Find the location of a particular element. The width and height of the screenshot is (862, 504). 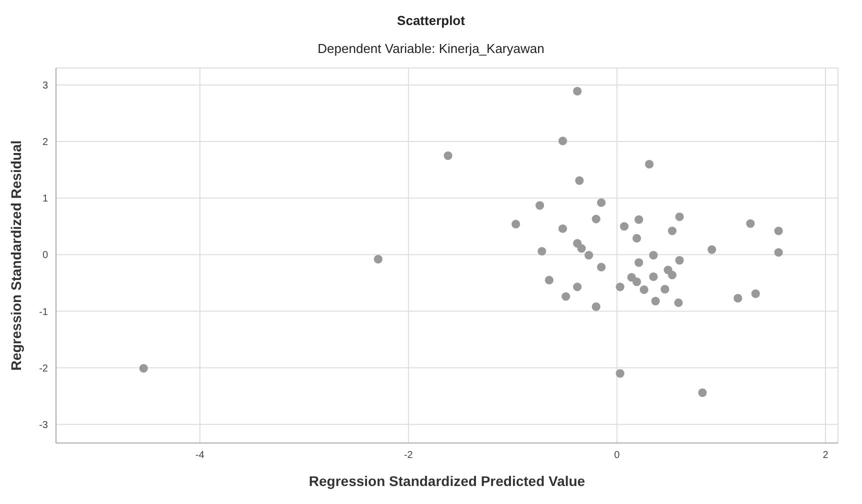

y-tick-label: 0 is located at coordinates (45, 256).